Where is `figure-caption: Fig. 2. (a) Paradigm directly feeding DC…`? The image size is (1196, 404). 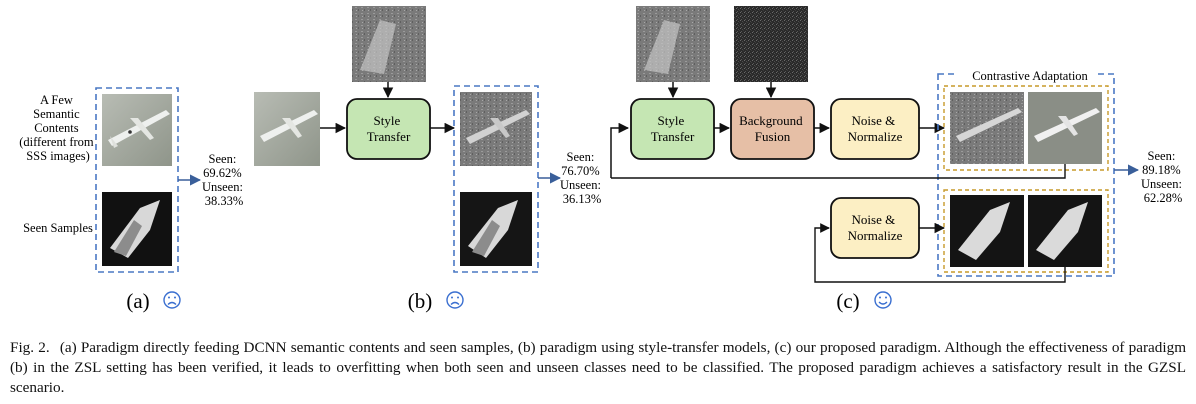 figure-caption: Fig. 2. (a) Paradigm directly feeding DC… is located at coordinates (598, 368).